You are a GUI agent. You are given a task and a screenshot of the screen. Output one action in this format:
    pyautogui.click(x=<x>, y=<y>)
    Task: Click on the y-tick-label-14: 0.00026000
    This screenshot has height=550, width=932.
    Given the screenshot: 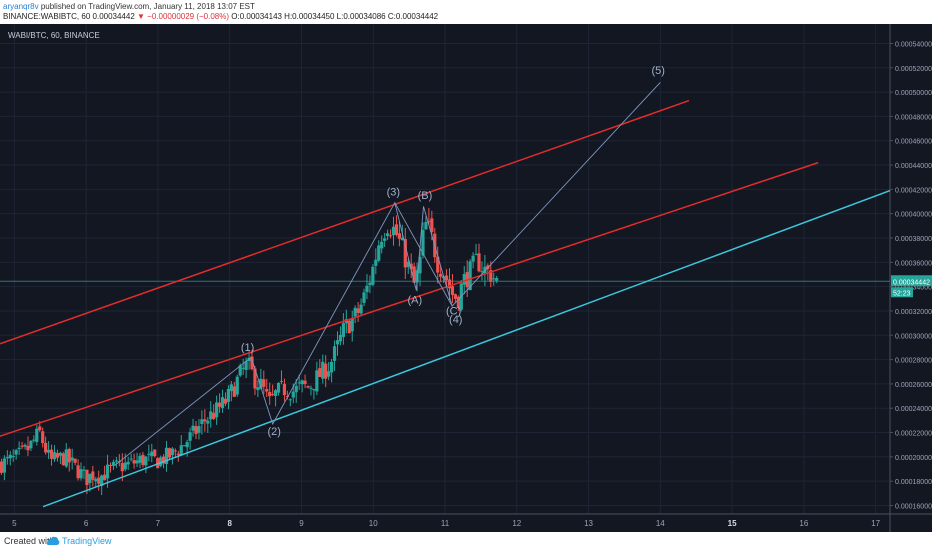 What is the action you would take?
    pyautogui.click(x=913, y=385)
    